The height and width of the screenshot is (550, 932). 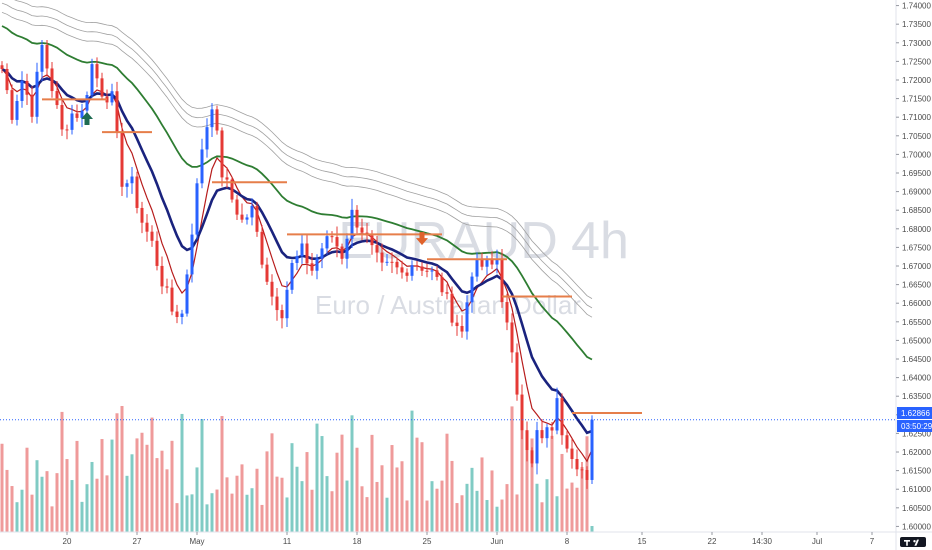 What do you see at coordinates (914, 413) in the screenshot?
I see `last-price-tag` at bounding box center [914, 413].